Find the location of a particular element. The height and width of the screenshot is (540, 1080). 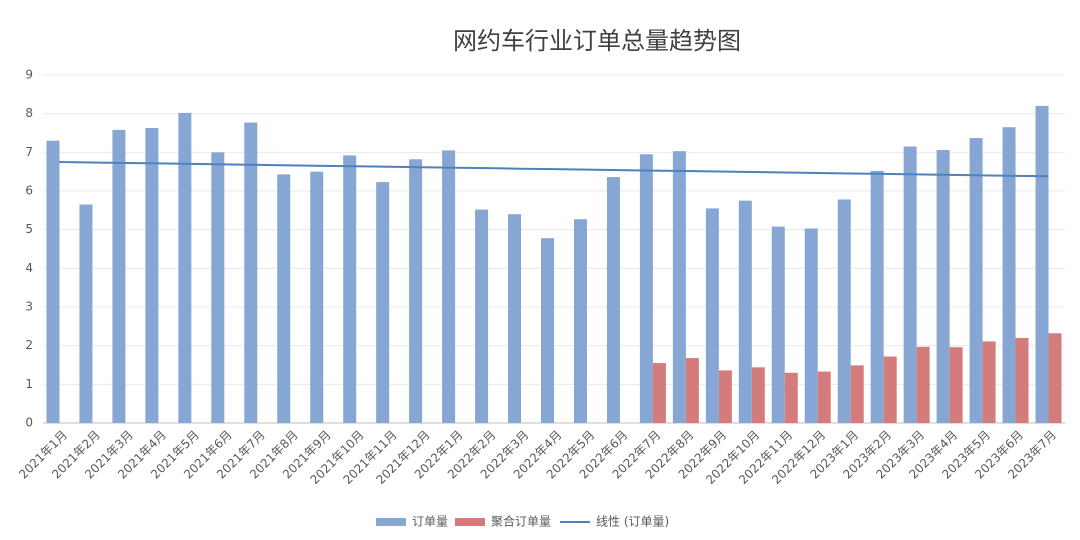

y-tick-label: 1 is located at coordinates (29, 384).